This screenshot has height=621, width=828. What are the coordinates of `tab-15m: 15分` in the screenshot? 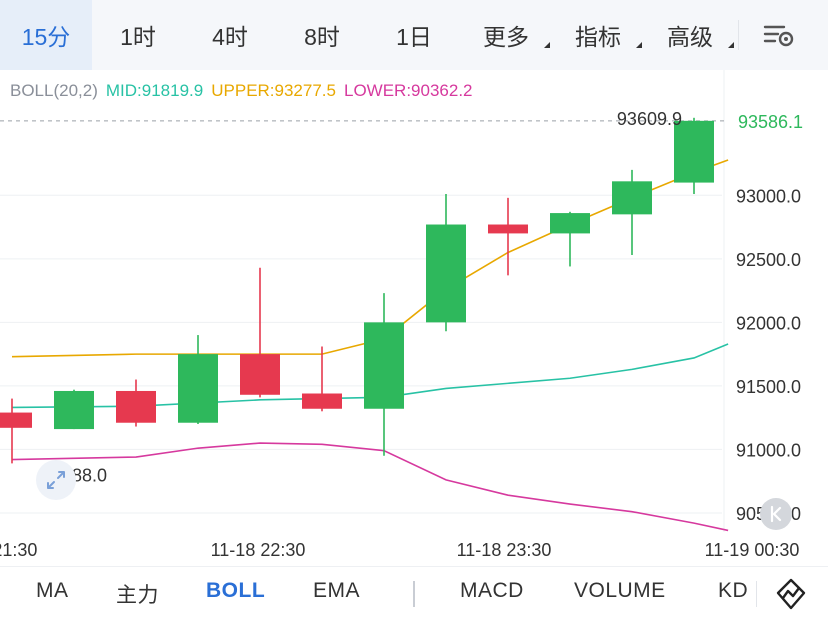 It's located at (46, 35).